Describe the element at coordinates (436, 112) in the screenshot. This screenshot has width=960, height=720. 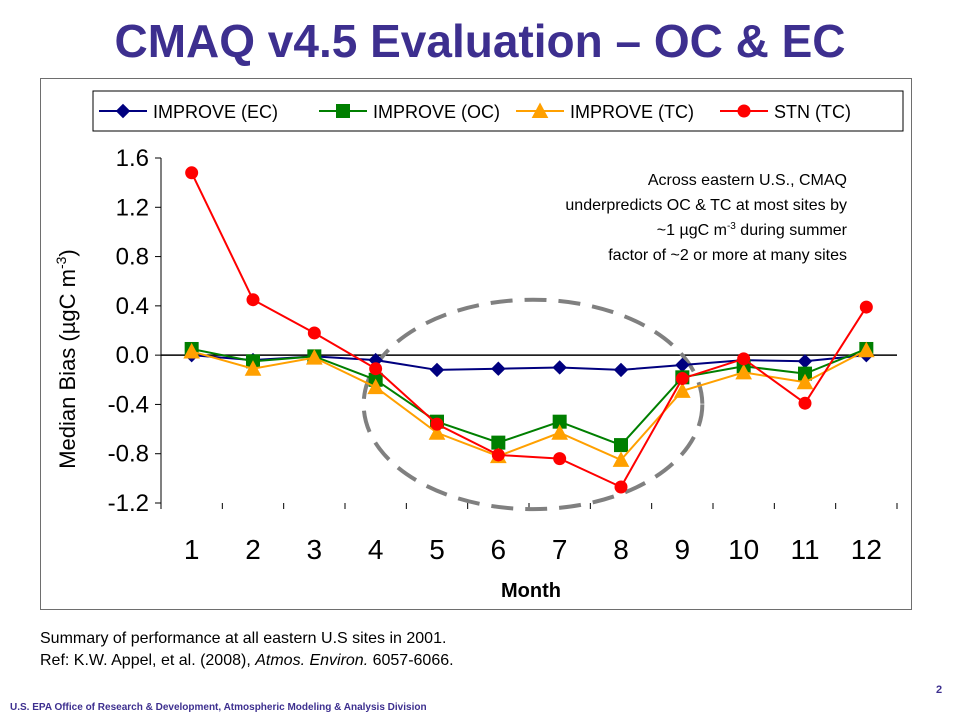
I see `legend-label: IMPROVE (OC)` at that location.